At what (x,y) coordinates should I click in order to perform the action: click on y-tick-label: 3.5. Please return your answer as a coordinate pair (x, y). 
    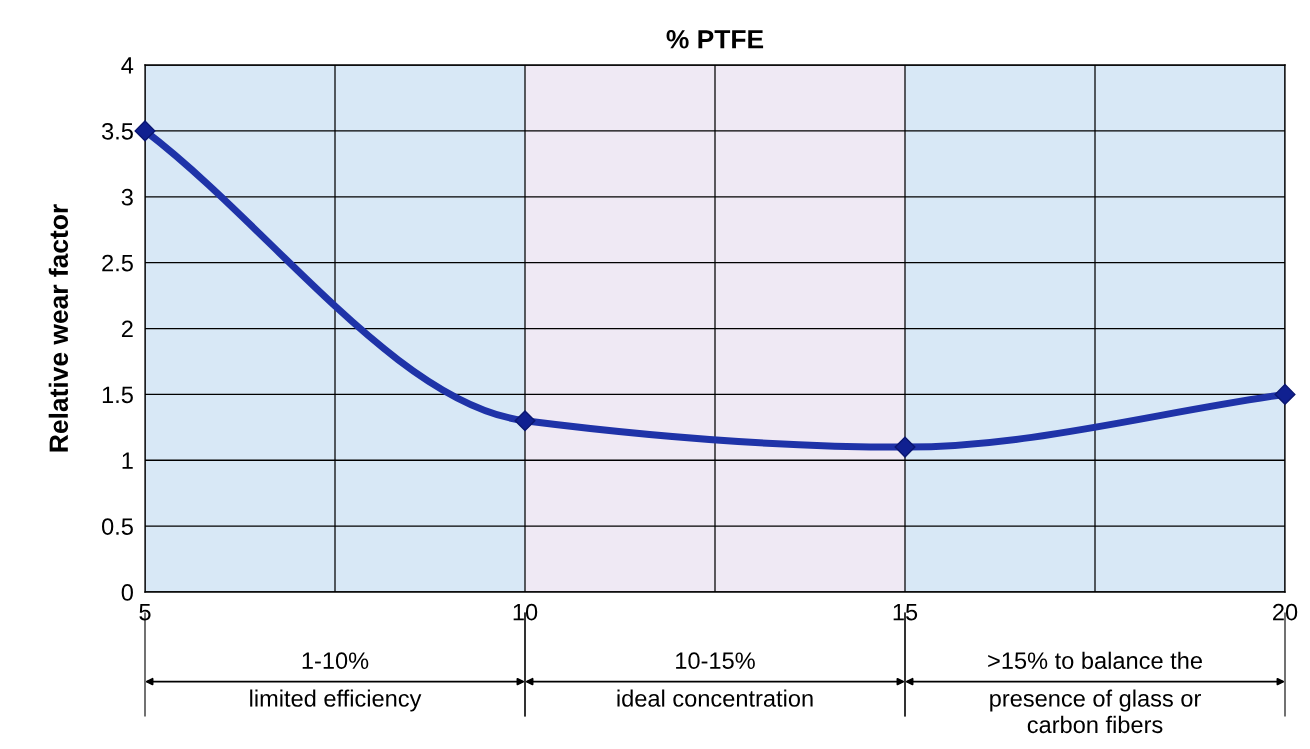
    Looking at the image, I should click on (117, 131).